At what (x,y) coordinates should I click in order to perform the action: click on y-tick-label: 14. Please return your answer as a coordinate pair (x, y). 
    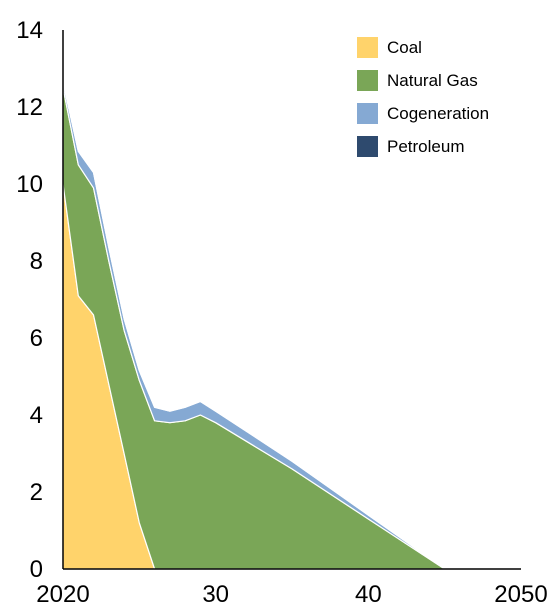
    Looking at the image, I should click on (29, 30).